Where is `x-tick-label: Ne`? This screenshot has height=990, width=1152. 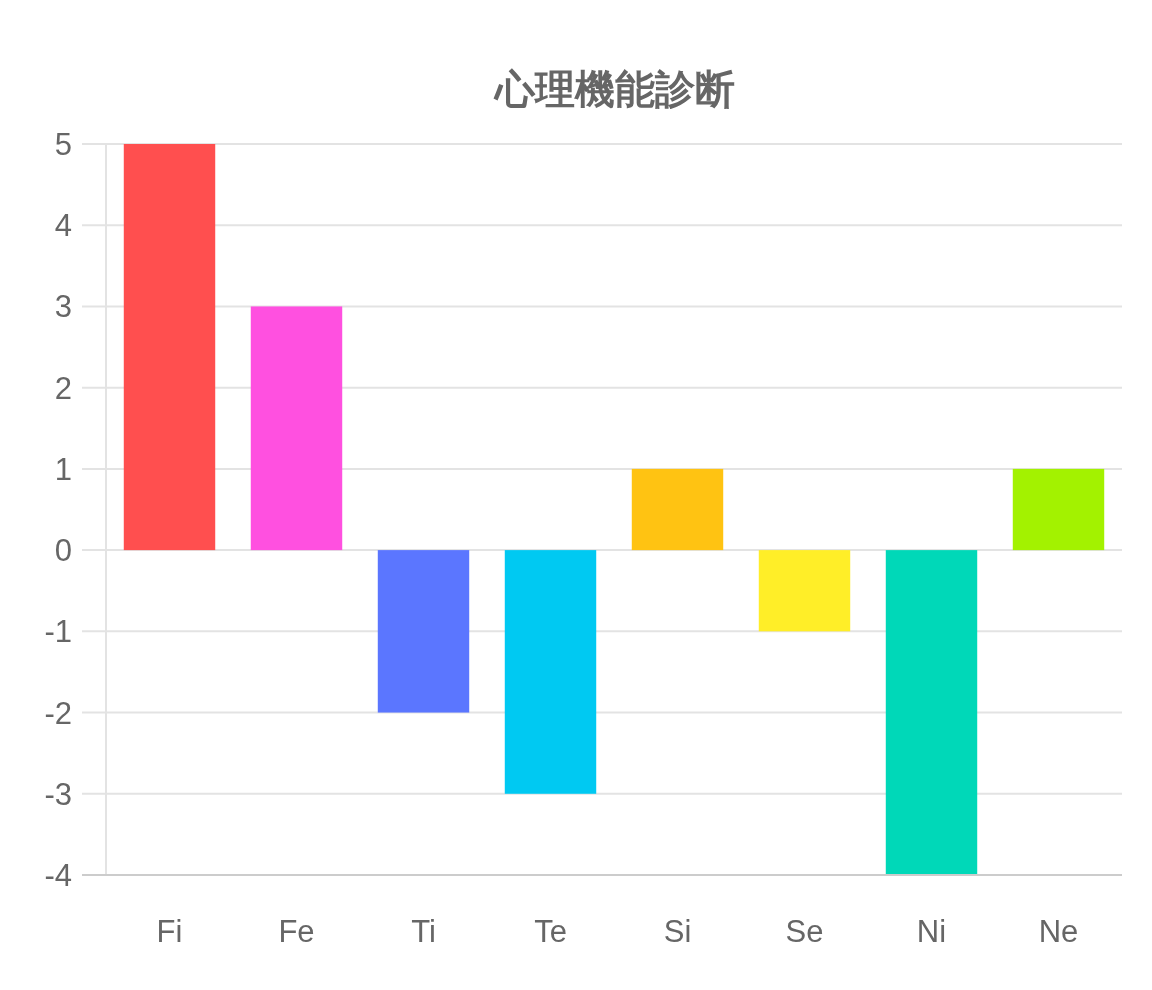 x-tick-label: Ne is located at coordinates (1058, 931).